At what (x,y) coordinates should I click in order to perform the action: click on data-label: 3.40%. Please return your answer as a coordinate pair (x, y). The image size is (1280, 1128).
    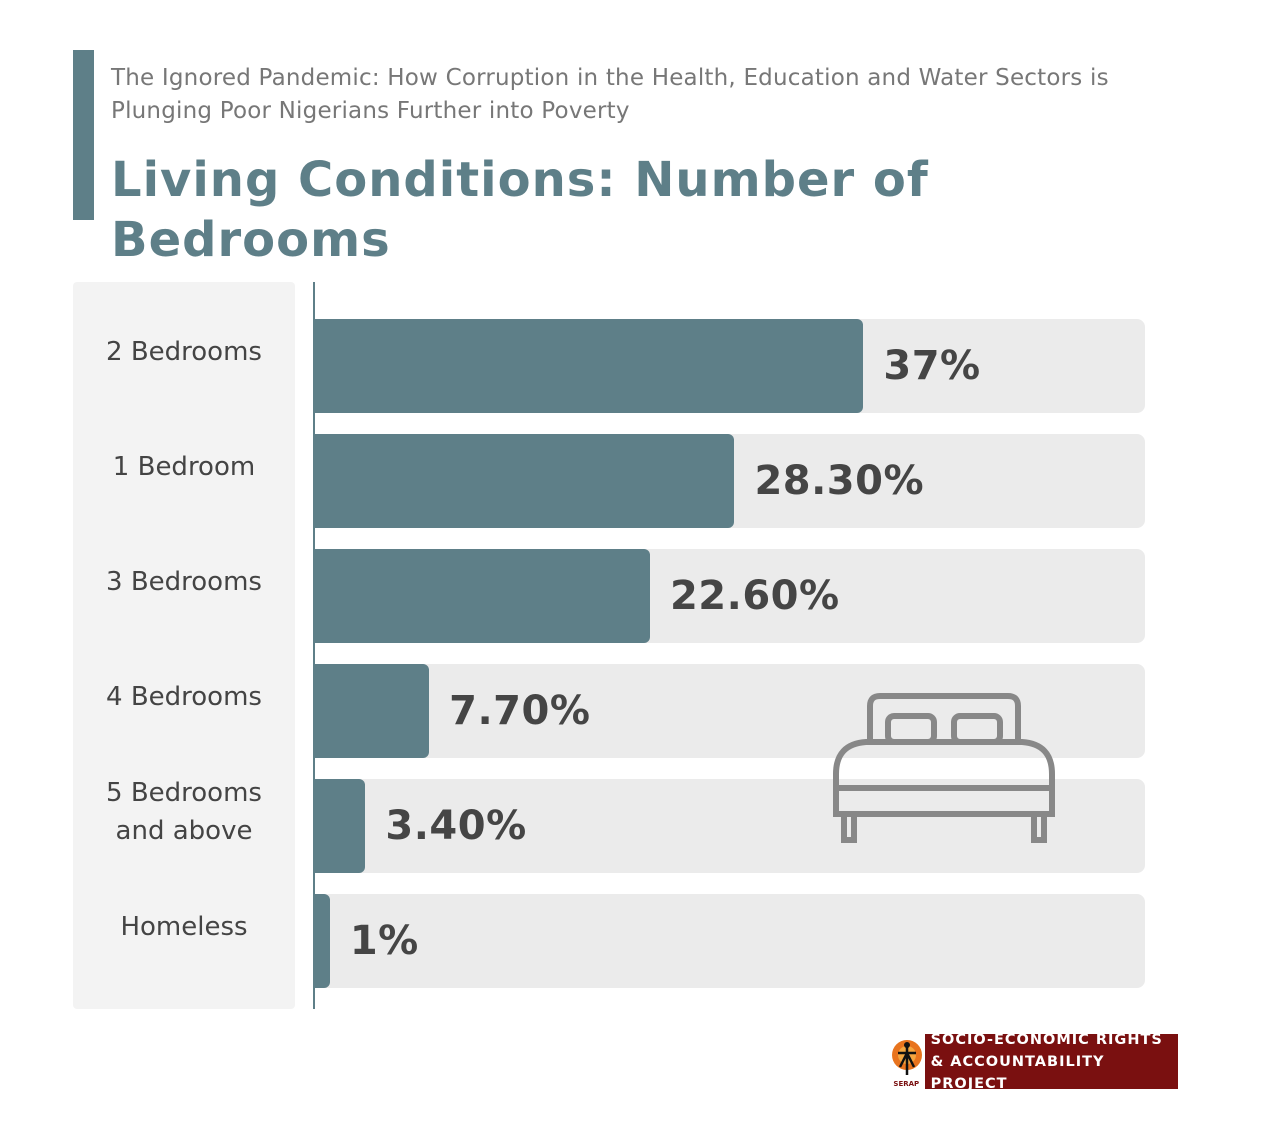
    Looking at the image, I should click on (456, 826).